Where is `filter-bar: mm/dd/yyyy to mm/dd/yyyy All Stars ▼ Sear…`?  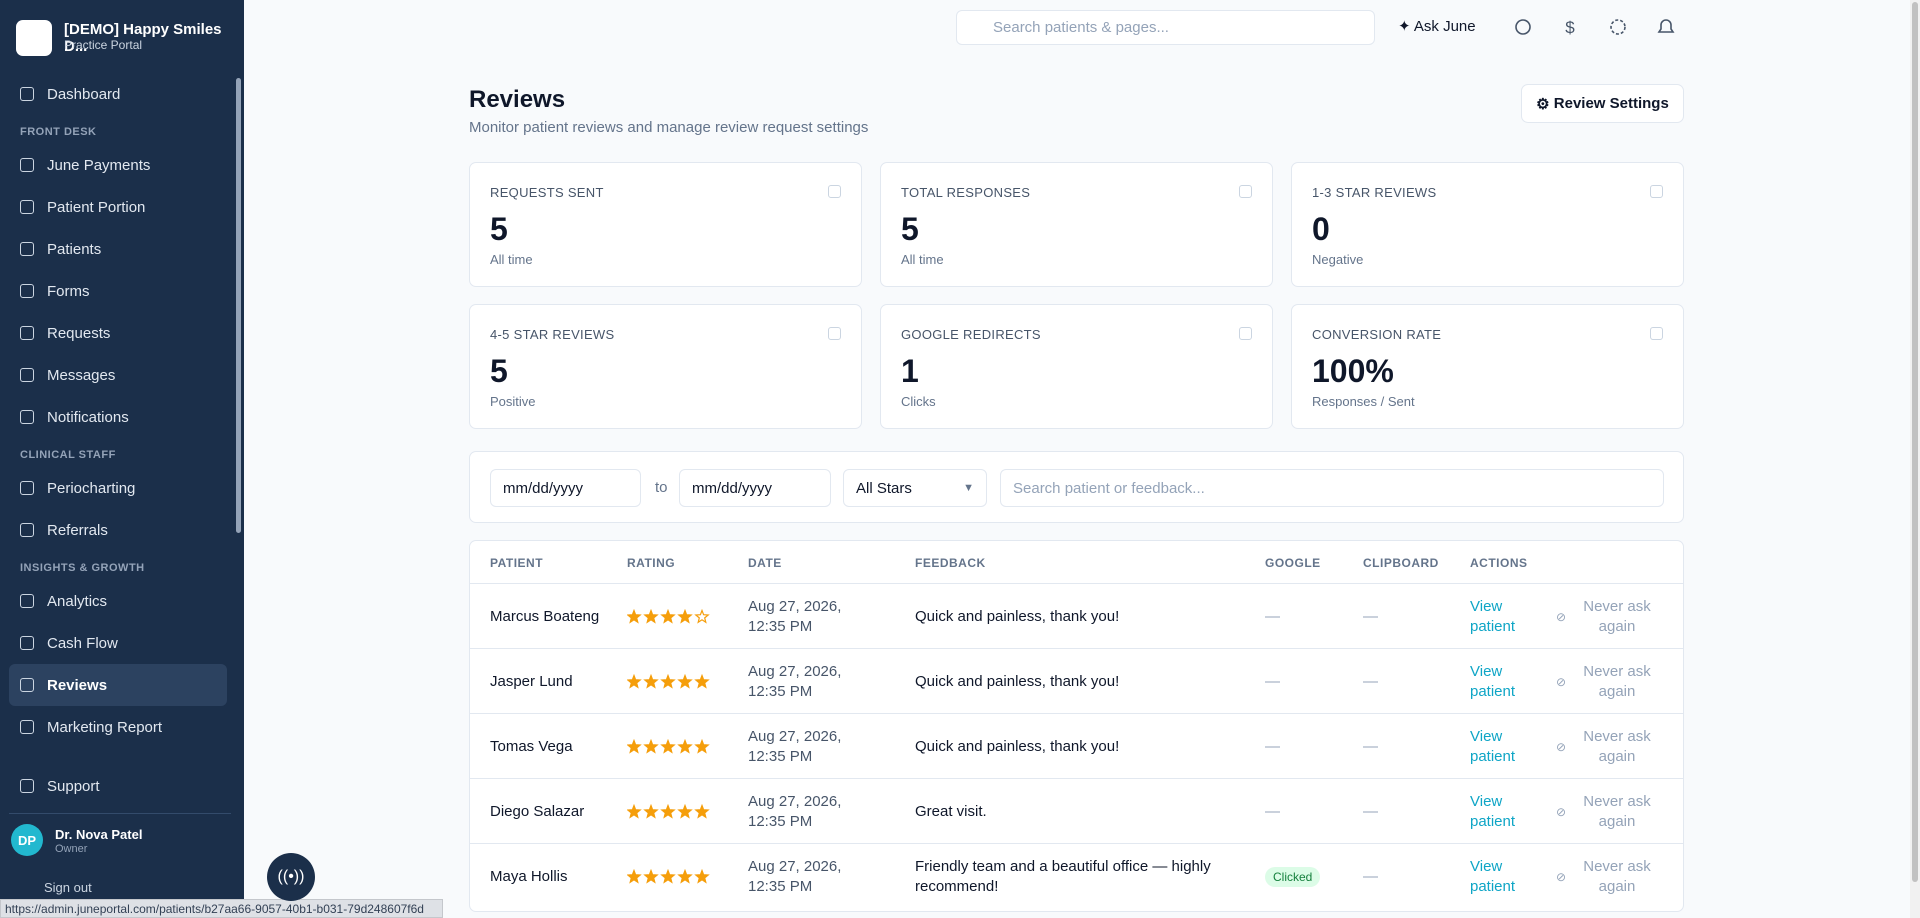 filter-bar: mm/dd/yyyy to mm/dd/yyyy All Stars ▼ Sear… is located at coordinates (1076, 487).